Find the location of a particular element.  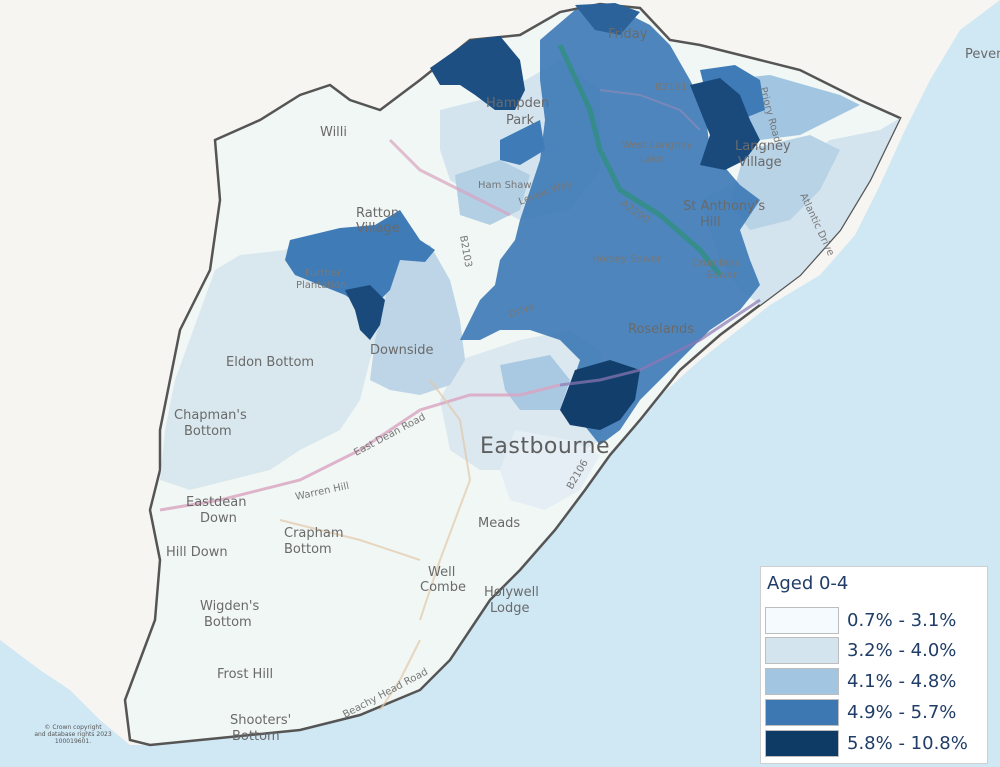

label-plantation: Plantation is located at coordinates (321, 285).